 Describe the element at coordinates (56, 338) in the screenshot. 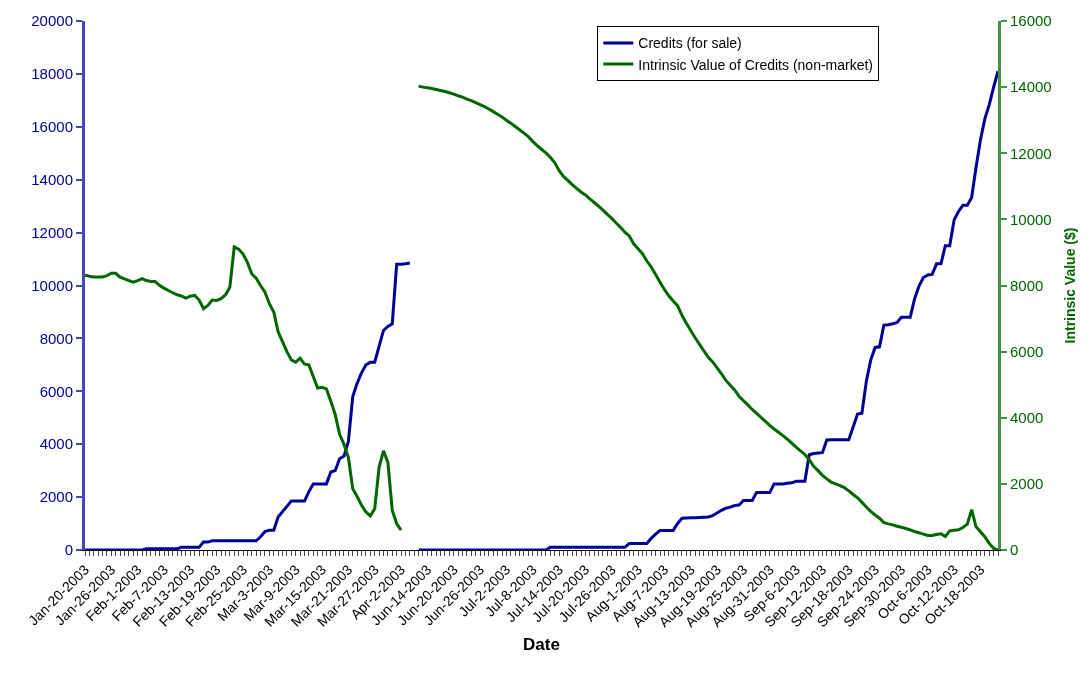

I see `y-tick-label: 8000` at that location.